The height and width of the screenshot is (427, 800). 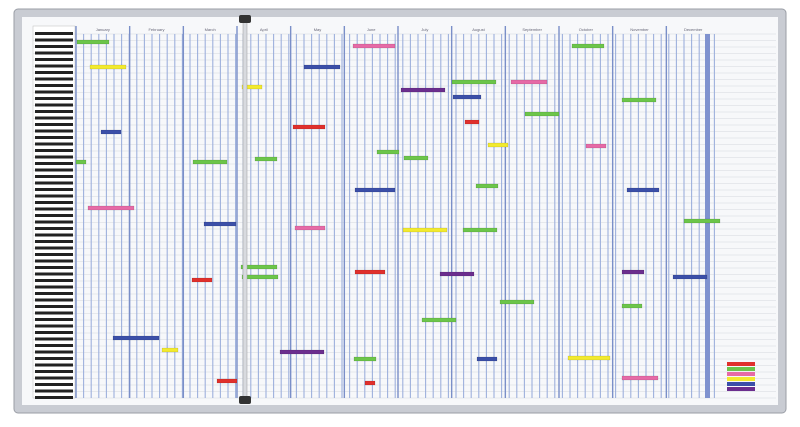 I want to click on month-label: January, so click(x=103, y=29).